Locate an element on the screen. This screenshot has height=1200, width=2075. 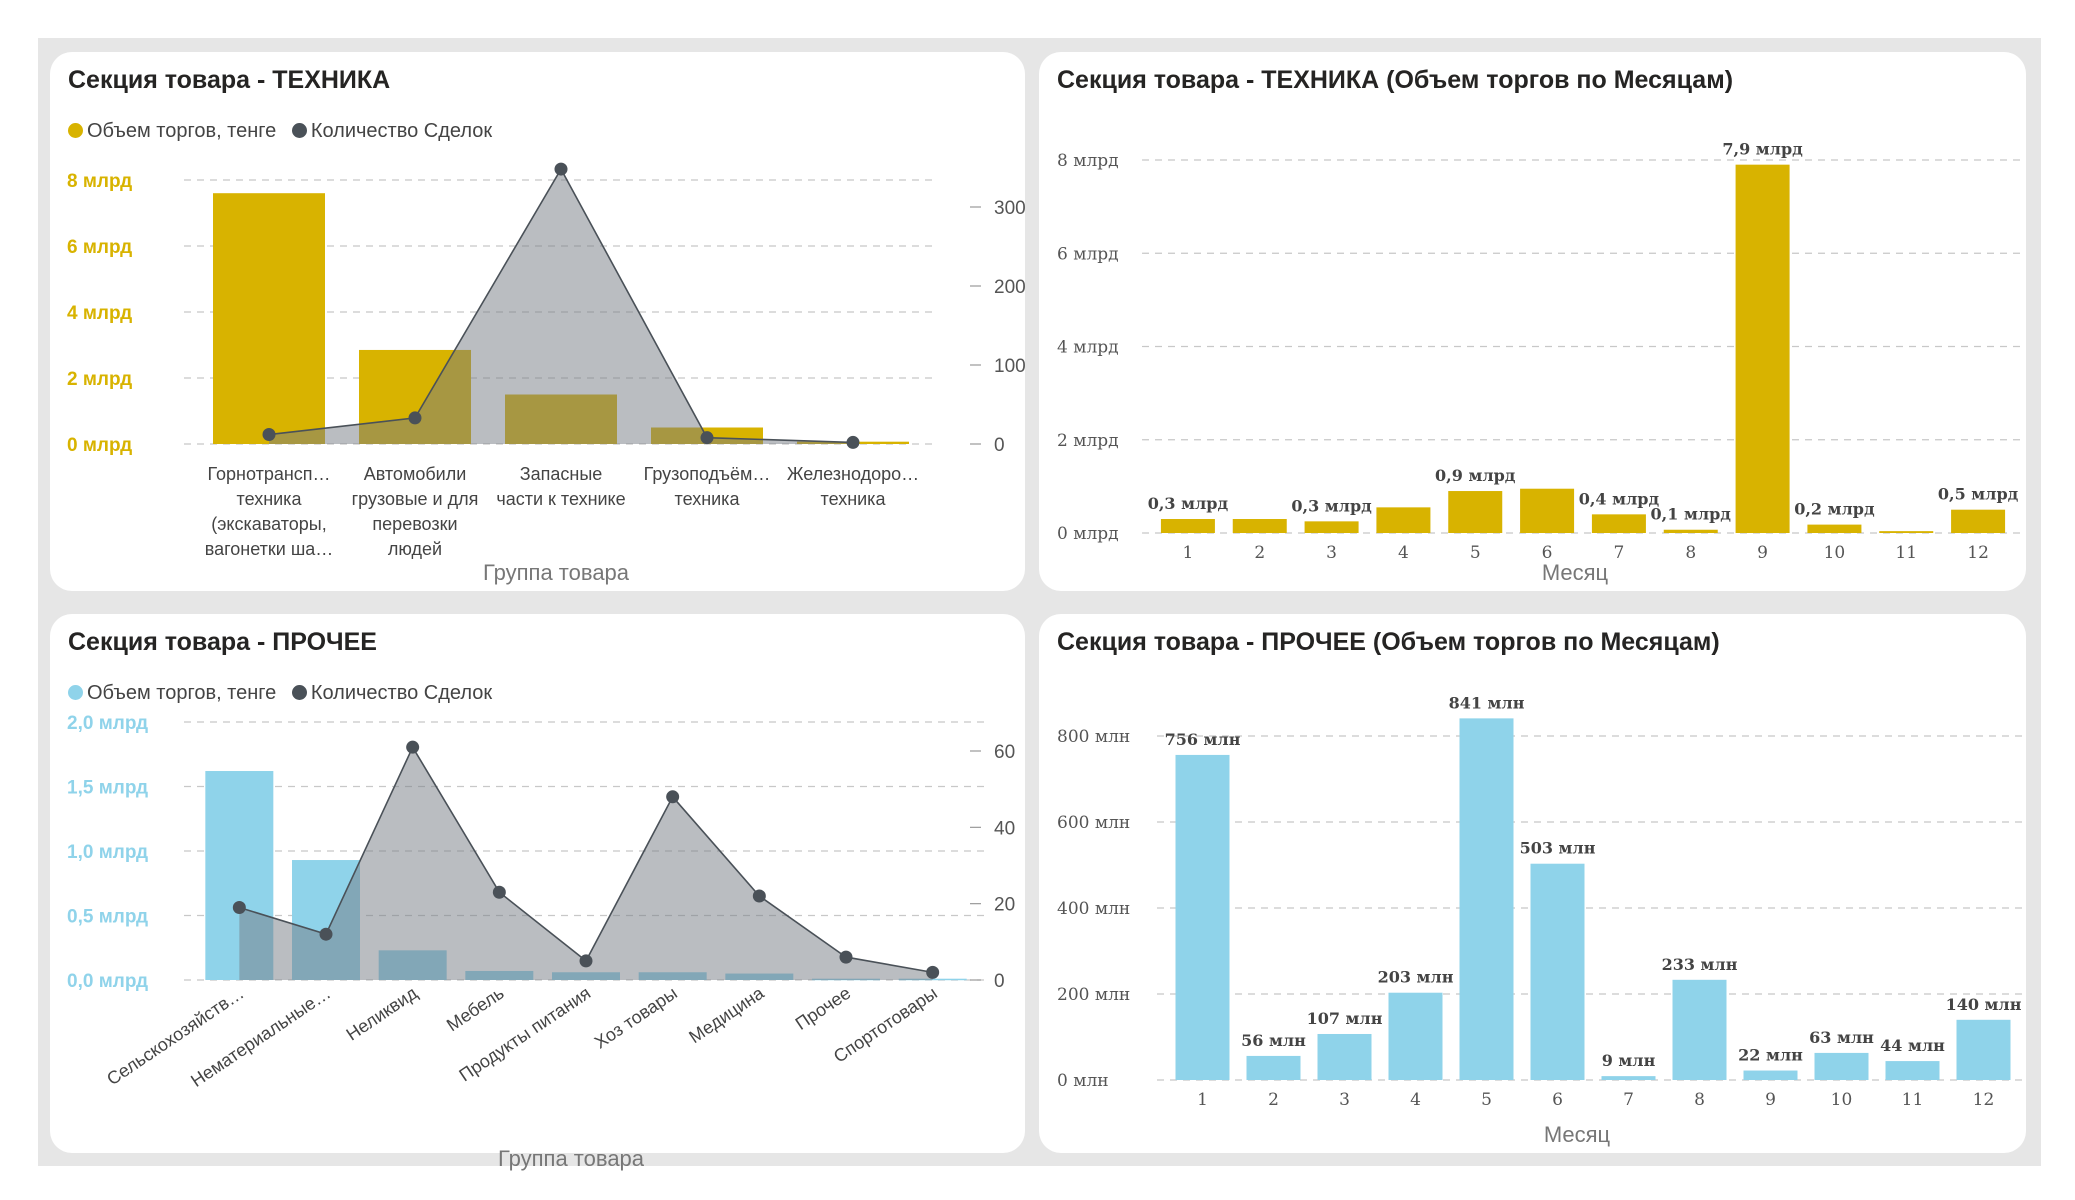
y2-tick-label: 300 is located at coordinates (1010, 208).